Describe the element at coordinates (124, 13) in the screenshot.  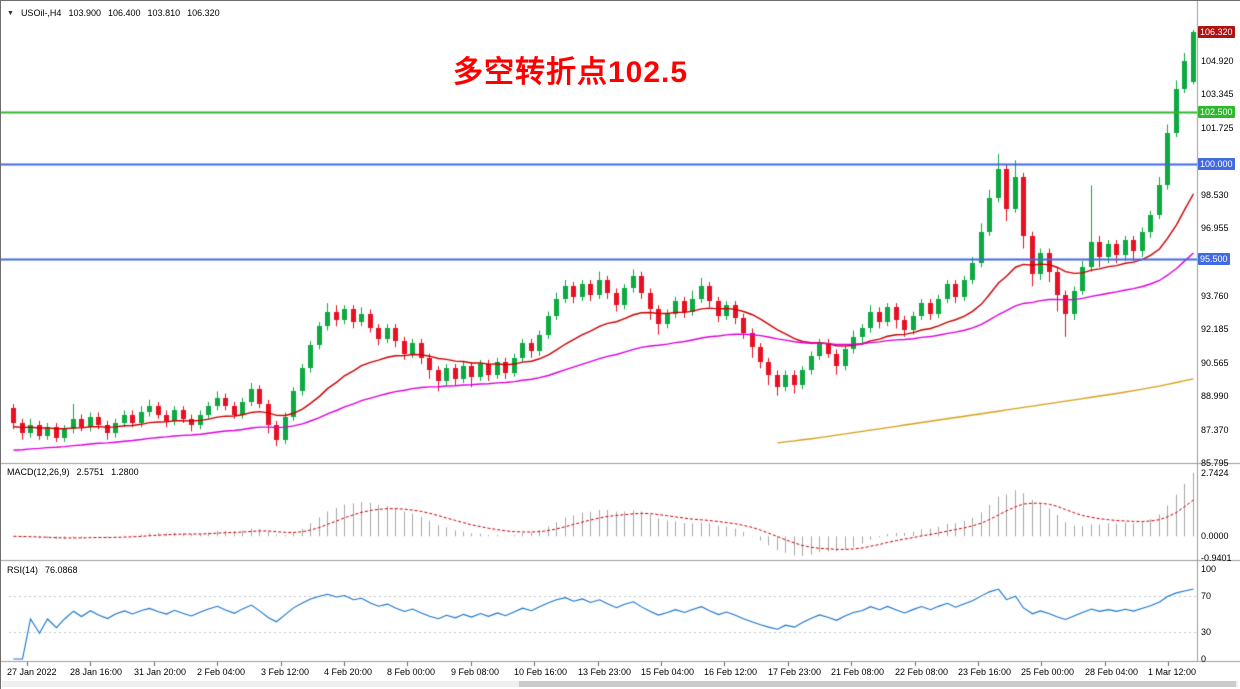
I see `high-value: 106.400` at that location.